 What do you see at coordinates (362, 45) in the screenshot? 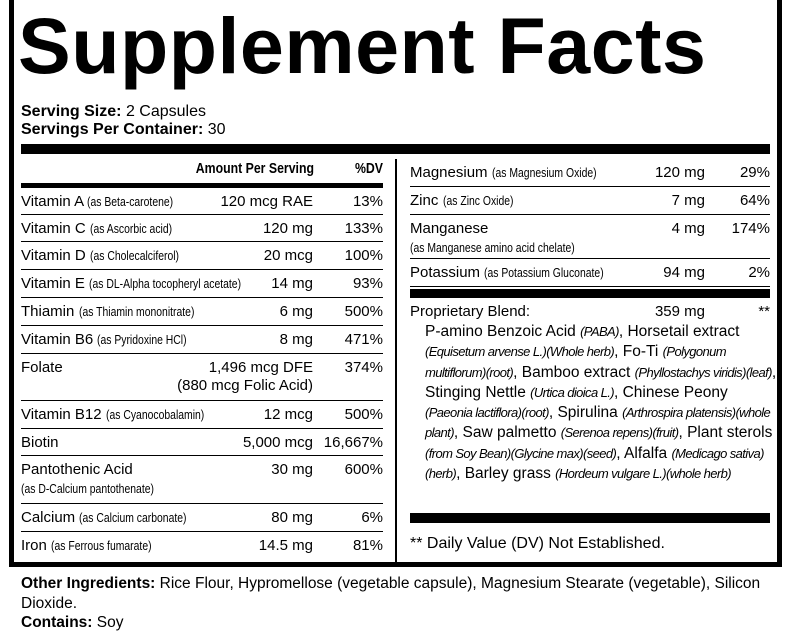
I see `page-title: Supplement Facts` at bounding box center [362, 45].